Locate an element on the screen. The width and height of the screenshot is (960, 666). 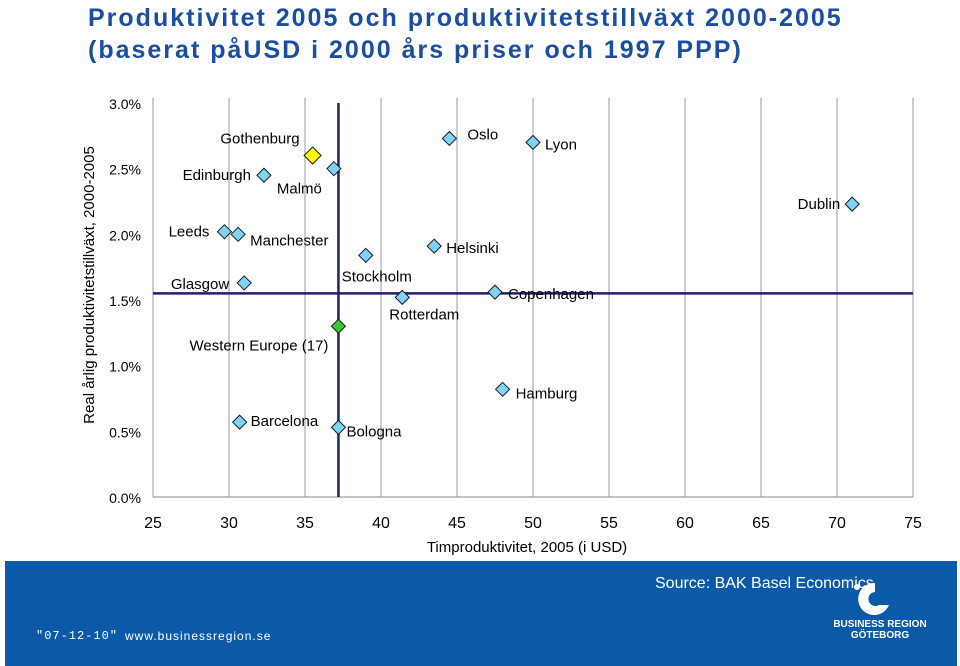
website-link: www.businessregion.se is located at coordinates (198, 636).